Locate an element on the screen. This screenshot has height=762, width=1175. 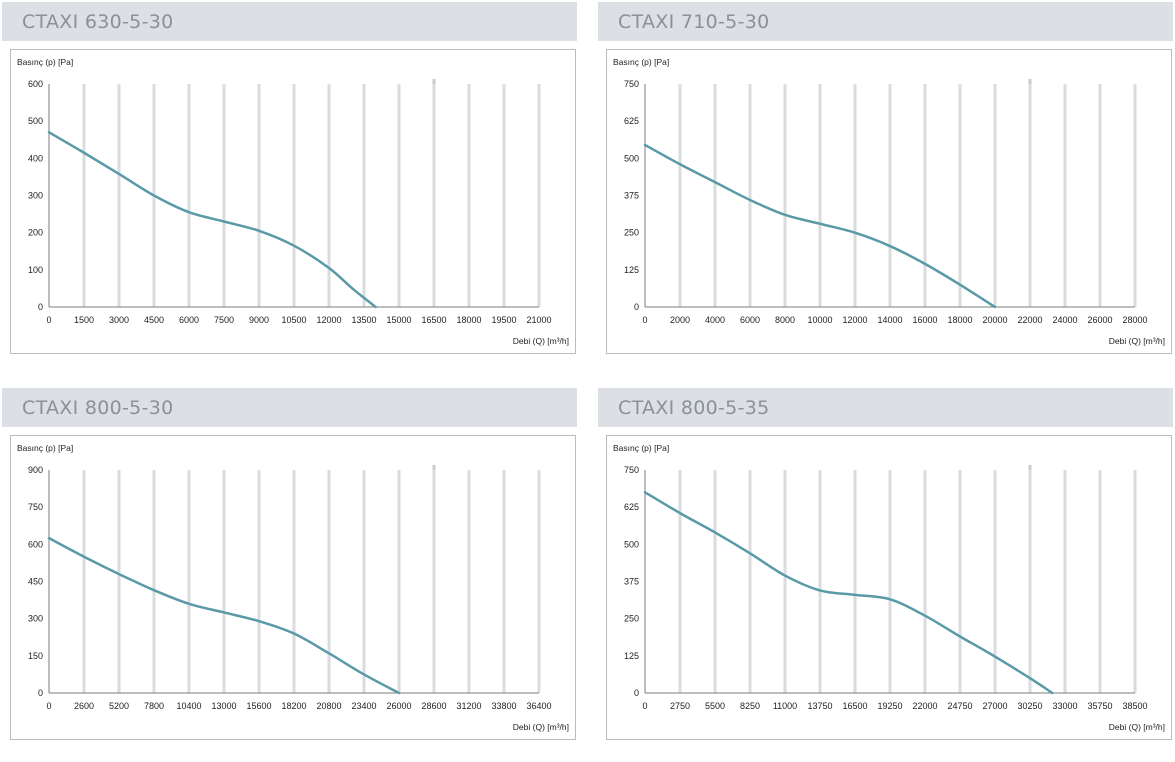
x-tick-label: 36400 is located at coordinates (538, 706).